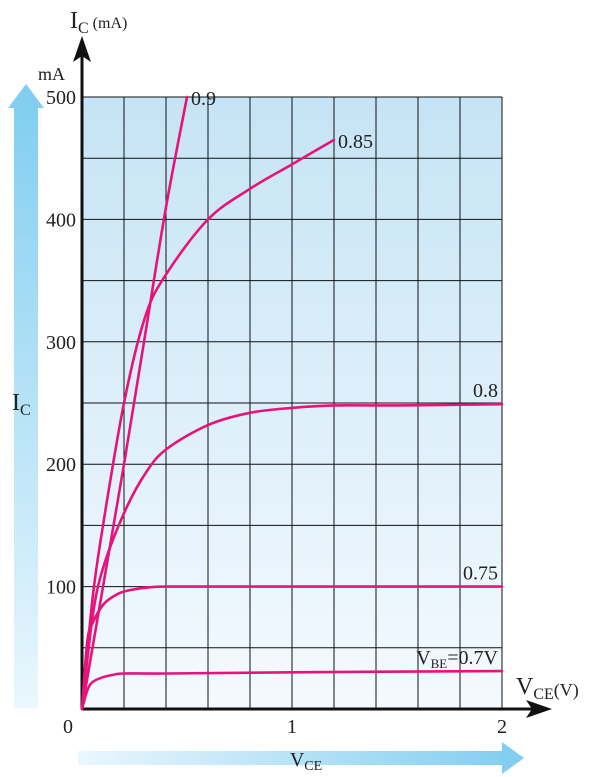 This screenshot has height=777, width=595. I want to click on series-label: 0.8, so click(485, 391).